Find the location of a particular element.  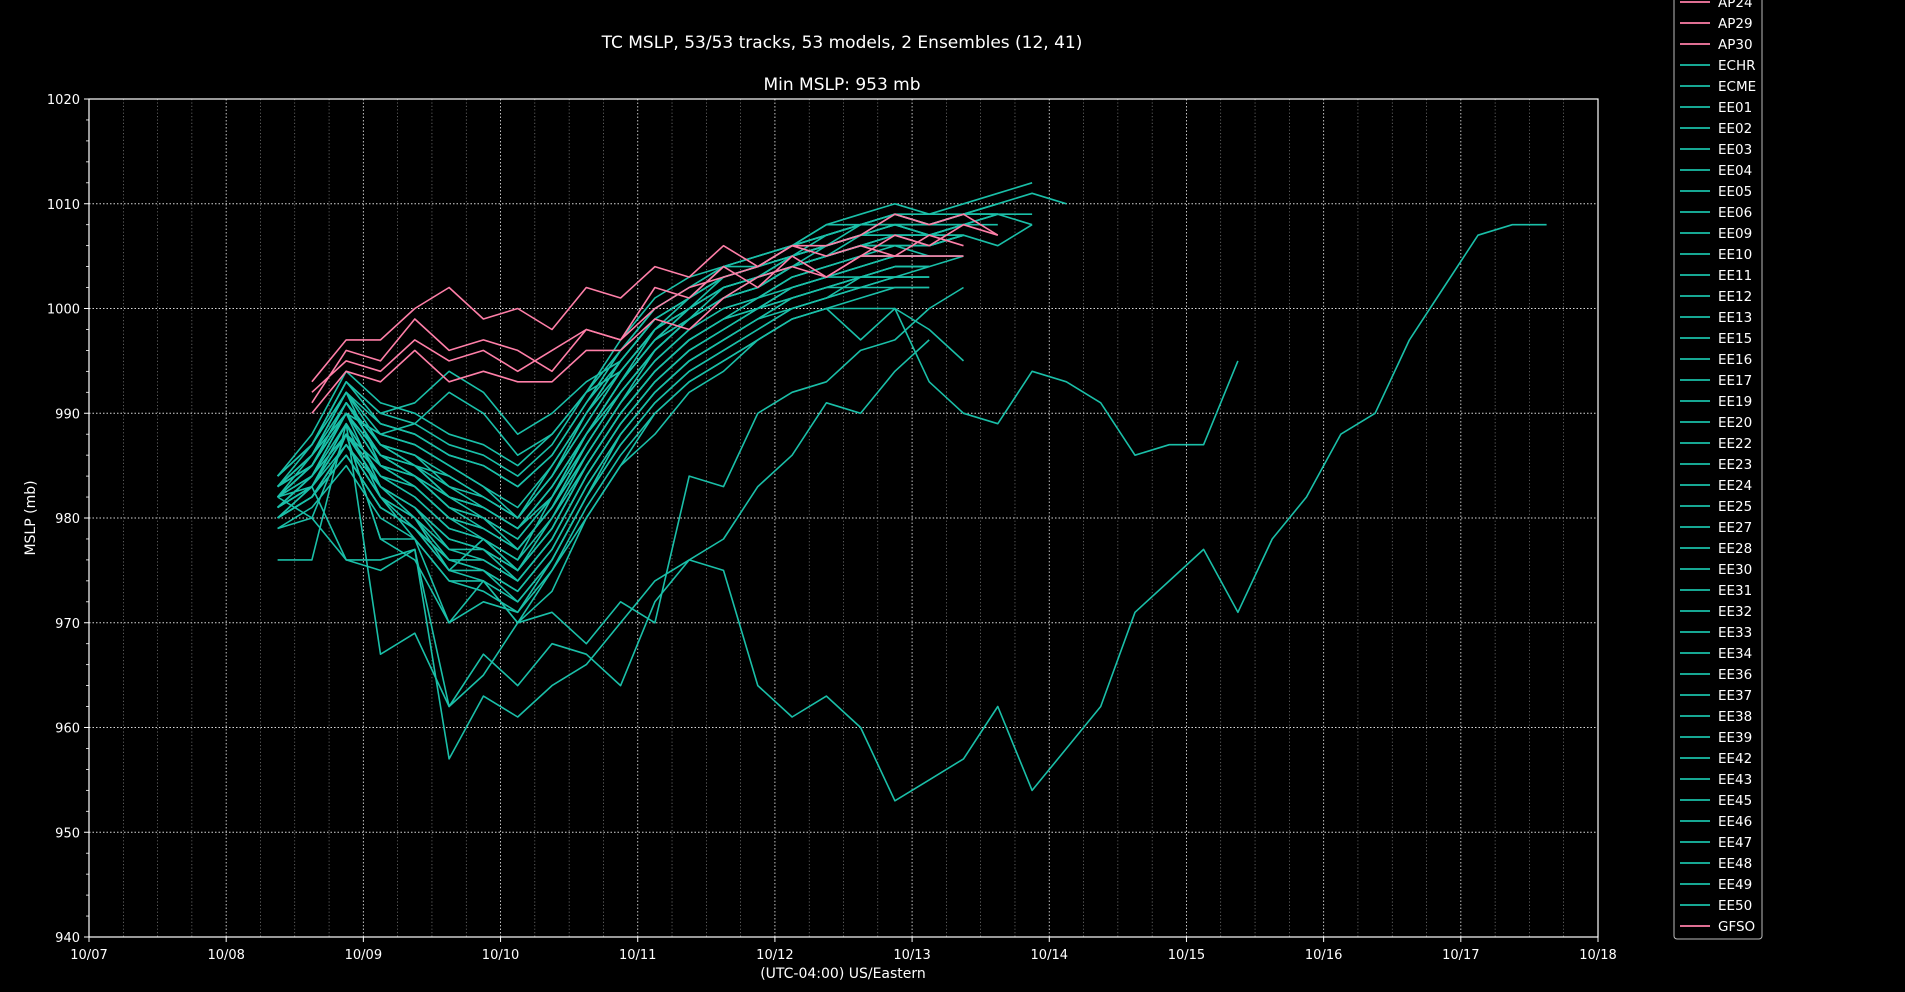

series-line-ee32 is located at coordinates (637, 340).